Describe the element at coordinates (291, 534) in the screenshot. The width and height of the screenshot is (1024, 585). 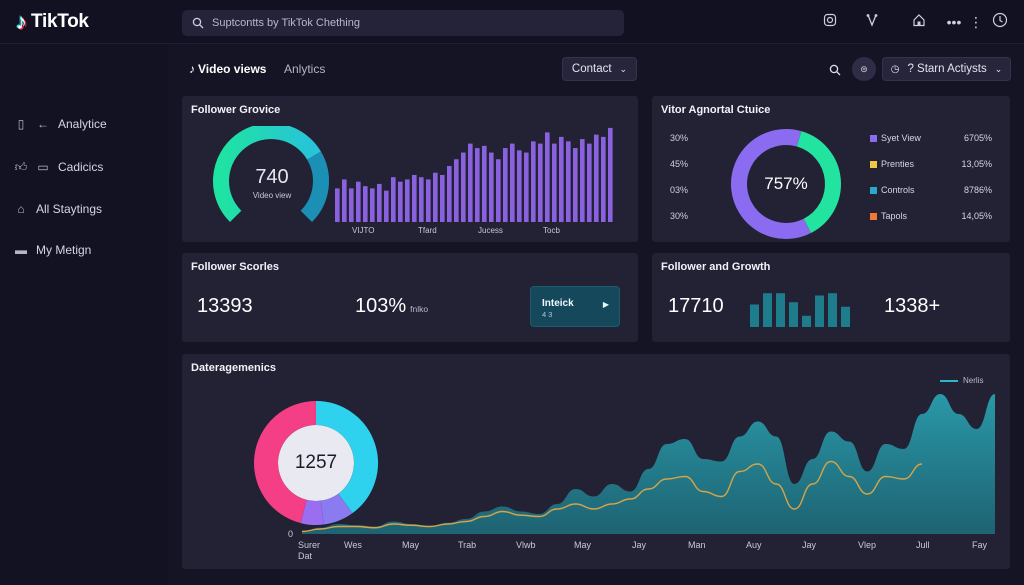
I see `y-axis-zero: 0` at that location.